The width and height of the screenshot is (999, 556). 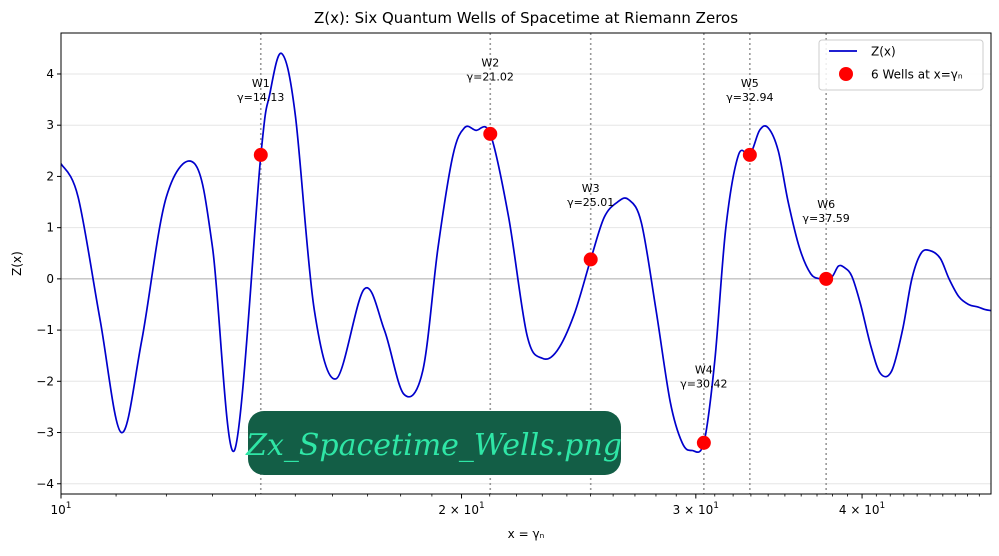 I want to click on legend: Z(x) 6 Wells at x=γₙ, so click(x=901, y=65).